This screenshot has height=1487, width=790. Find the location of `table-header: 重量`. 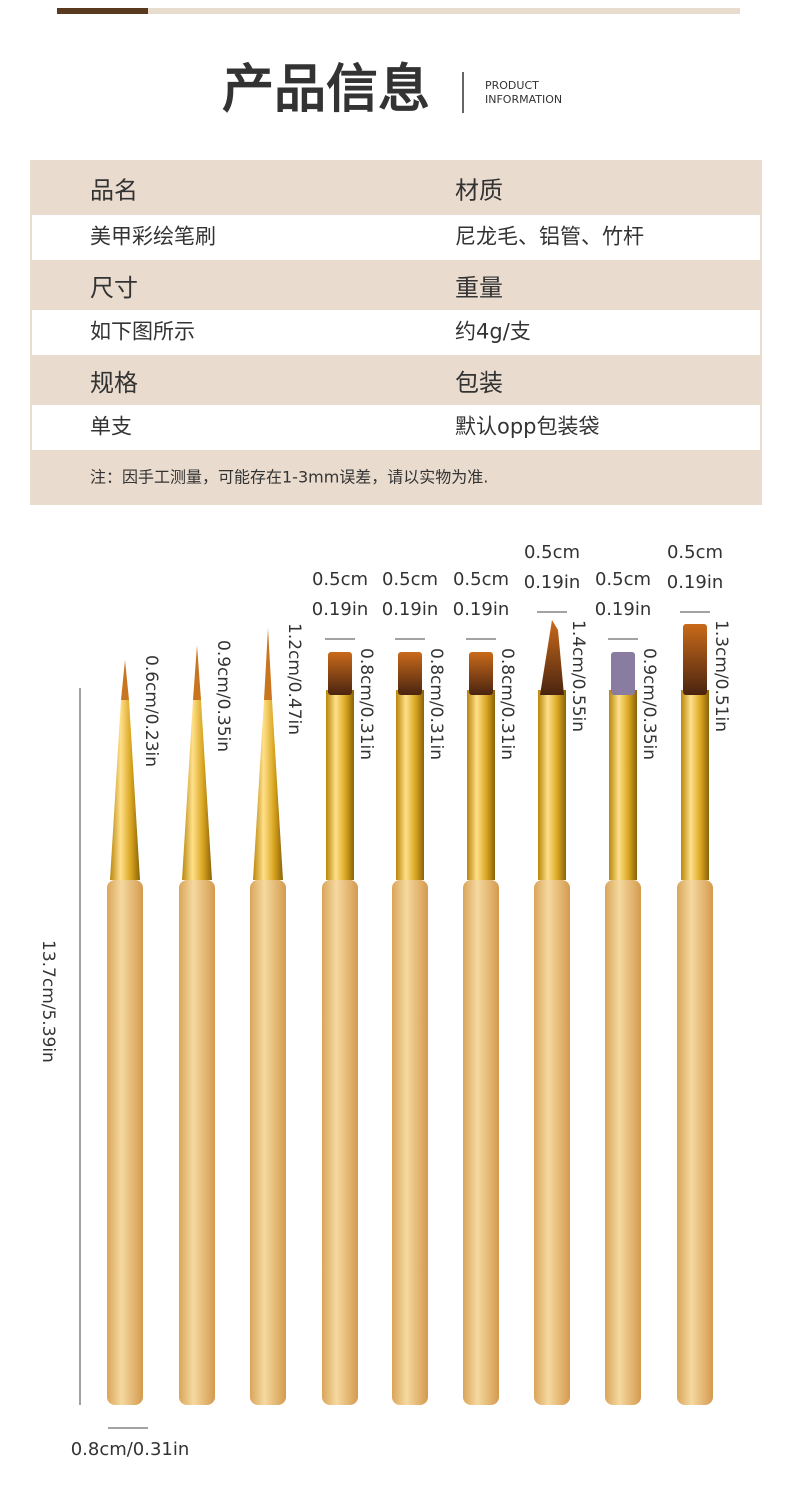

table-header: 重量 is located at coordinates (479, 288).